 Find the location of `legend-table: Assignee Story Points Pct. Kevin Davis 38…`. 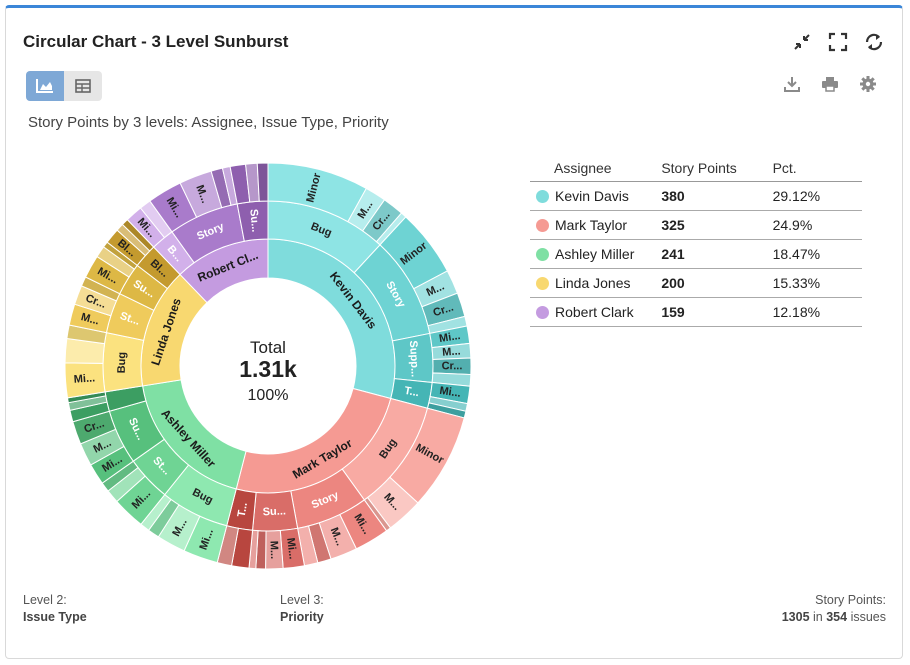

legend-table: Assignee Story Points Pct. Kevin Davis 38… is located at coordinates (696, 241).